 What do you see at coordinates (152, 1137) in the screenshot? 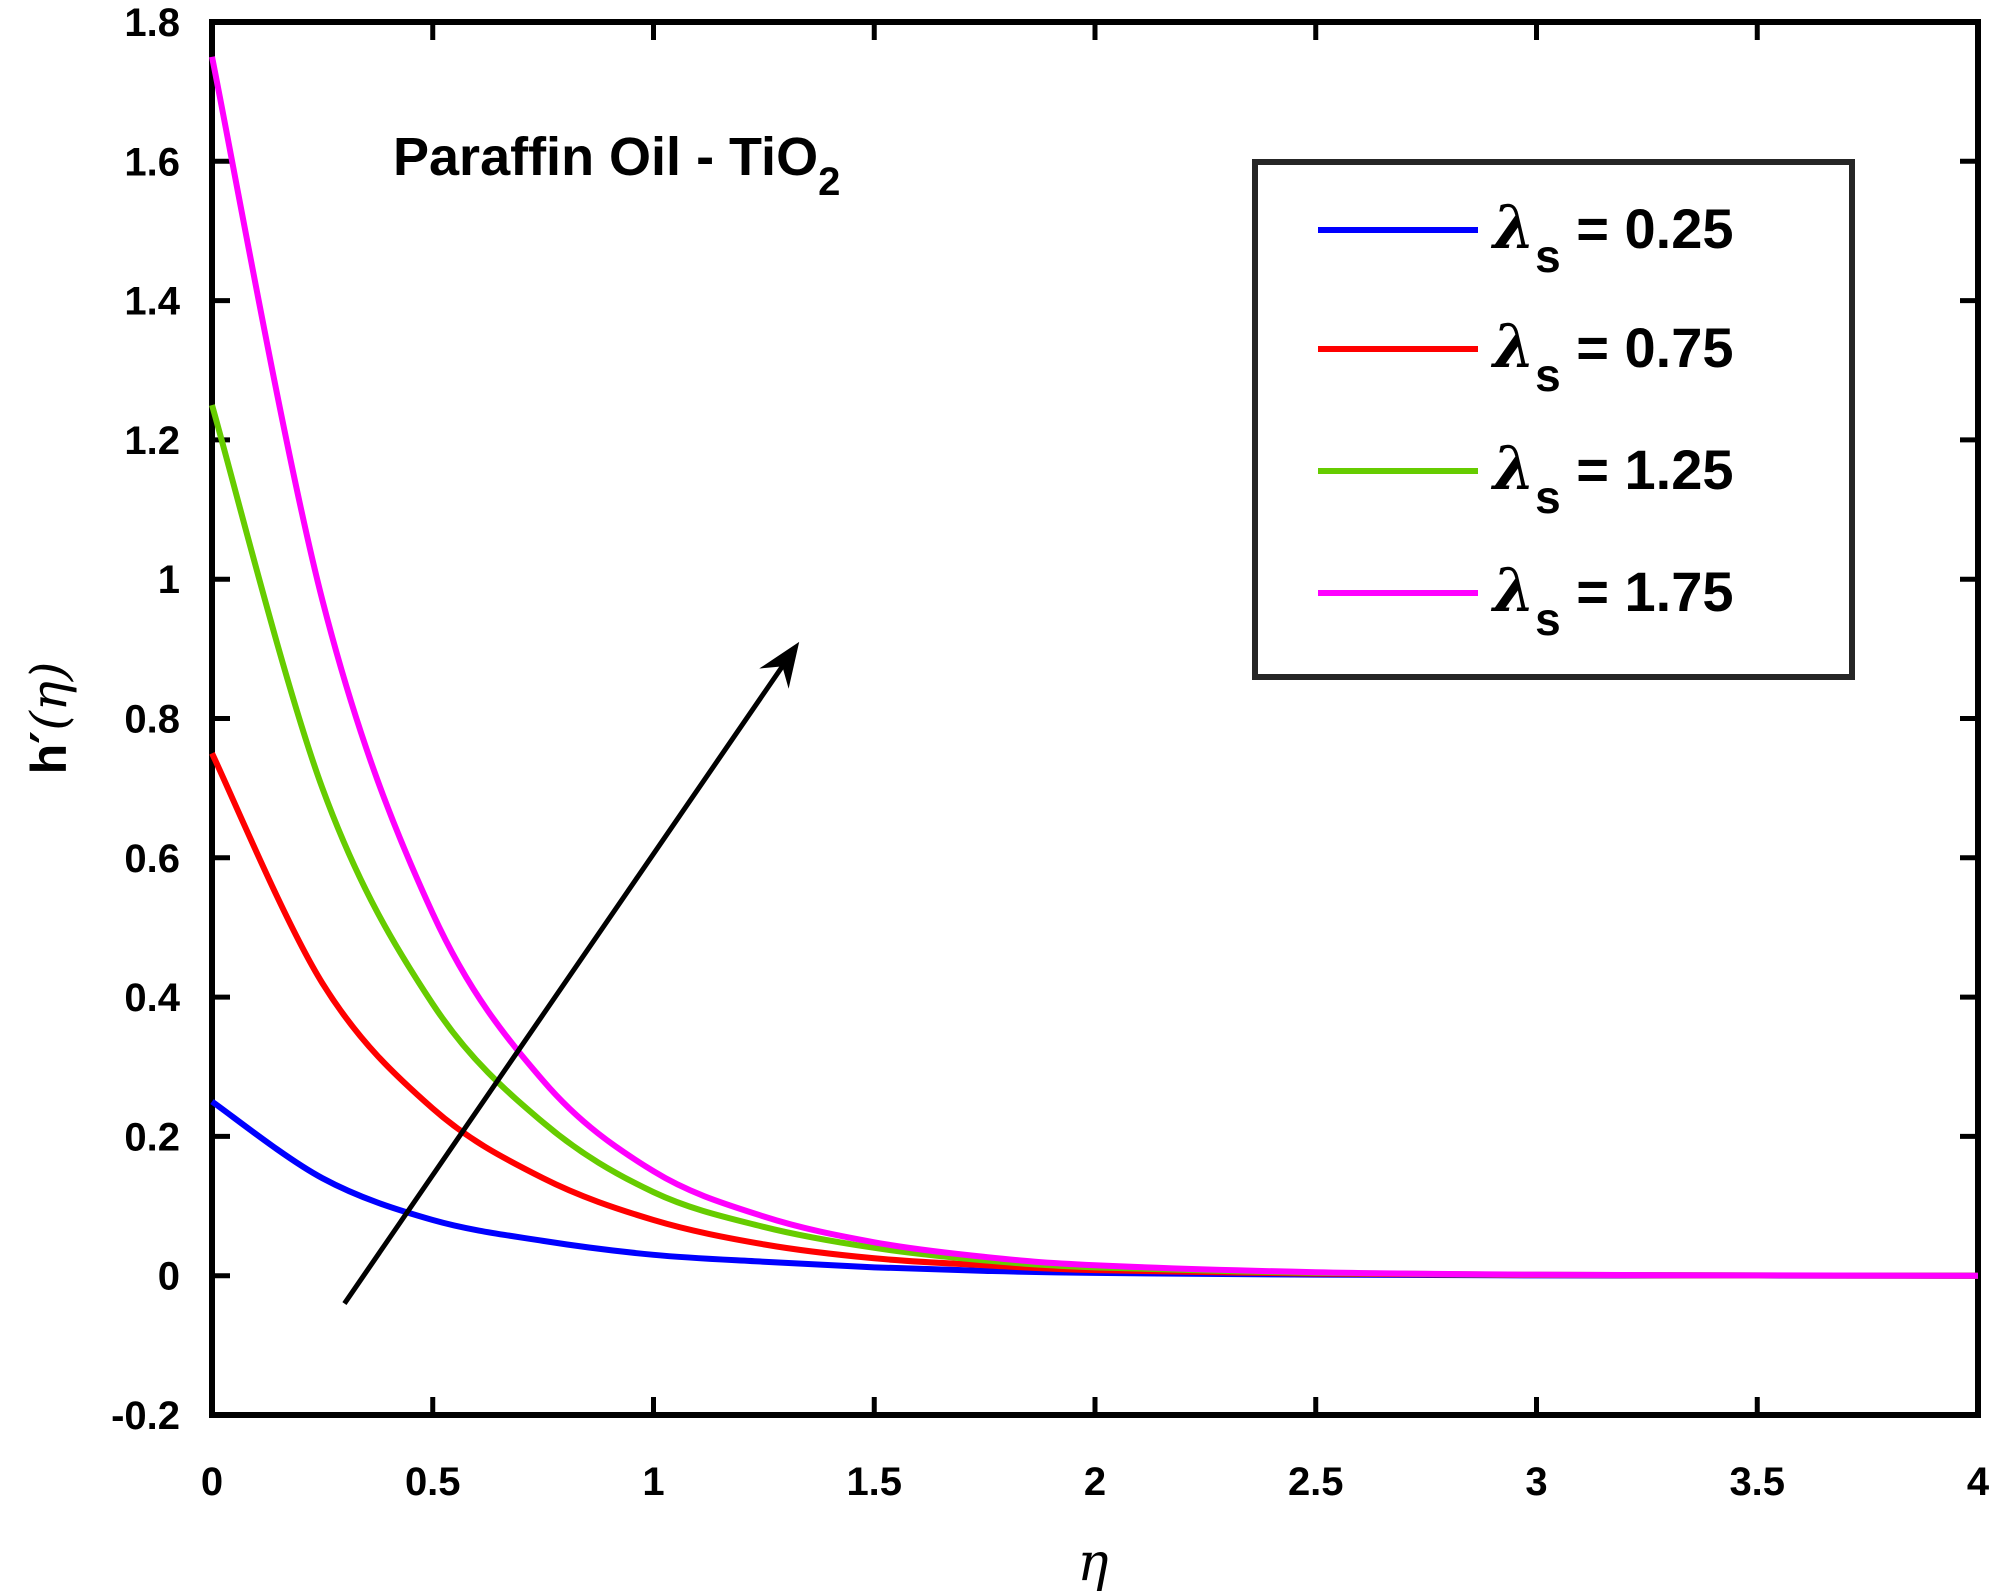
I see `y-tick-label: 0.2` at bounding box center [152, 1137].